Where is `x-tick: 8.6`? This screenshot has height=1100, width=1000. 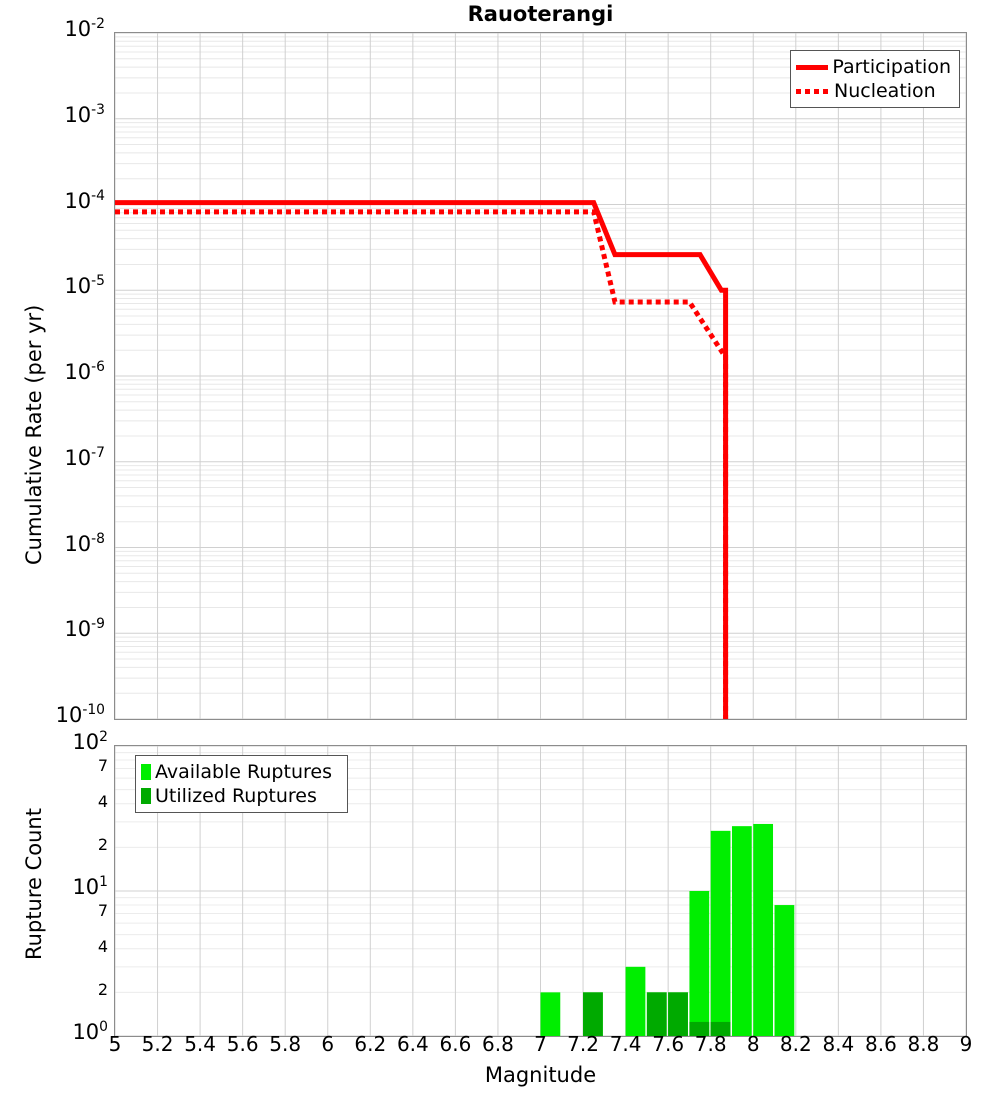 x-tick: 8.6 is located at coordinates (880, 1044).